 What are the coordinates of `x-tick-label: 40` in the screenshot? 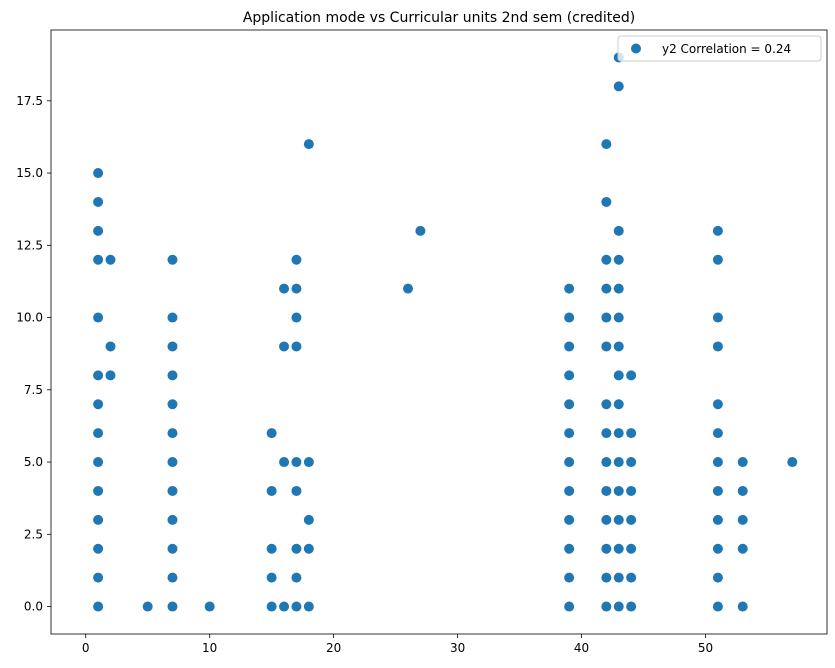 It's located at (581, 648).